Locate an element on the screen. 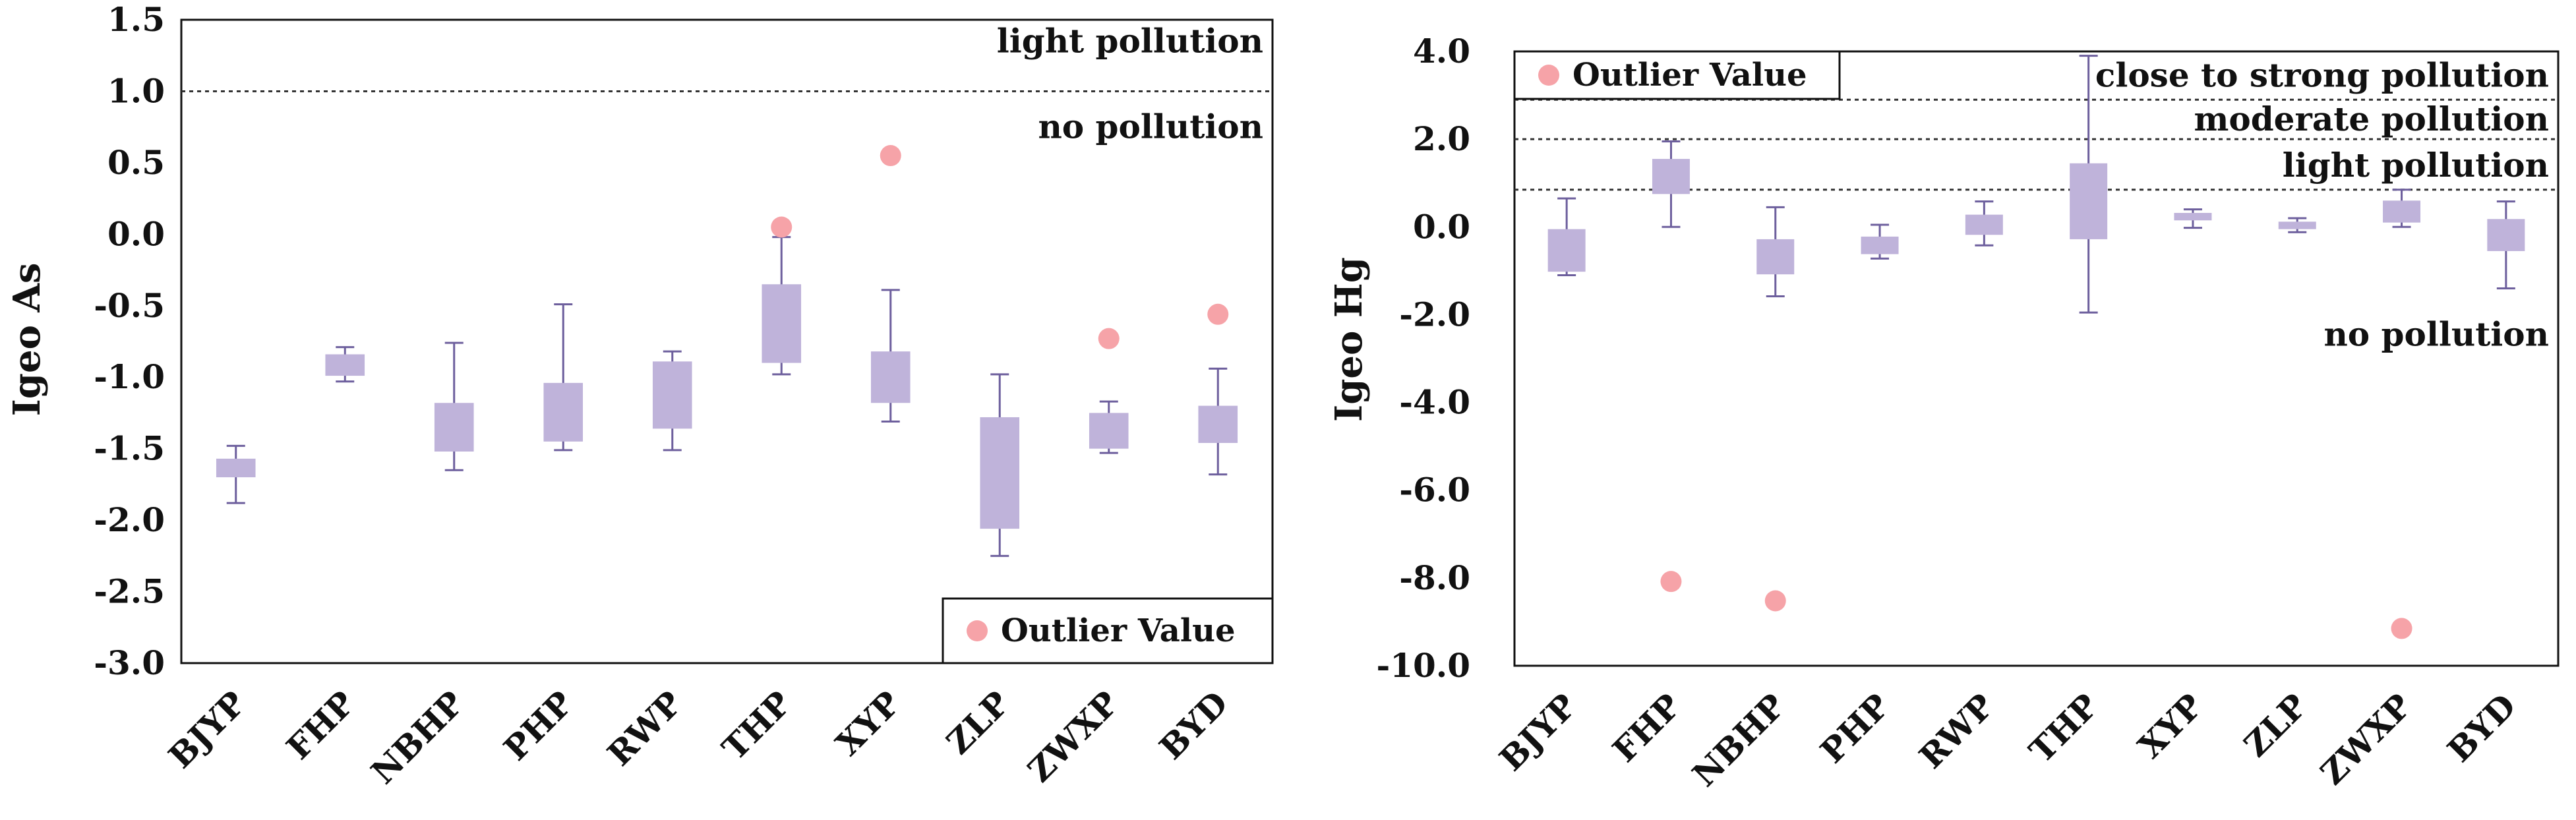 The height and width of the screenshot is (820, 2576). y-tick-label: -2.5 is located at coordinates (129, 591).